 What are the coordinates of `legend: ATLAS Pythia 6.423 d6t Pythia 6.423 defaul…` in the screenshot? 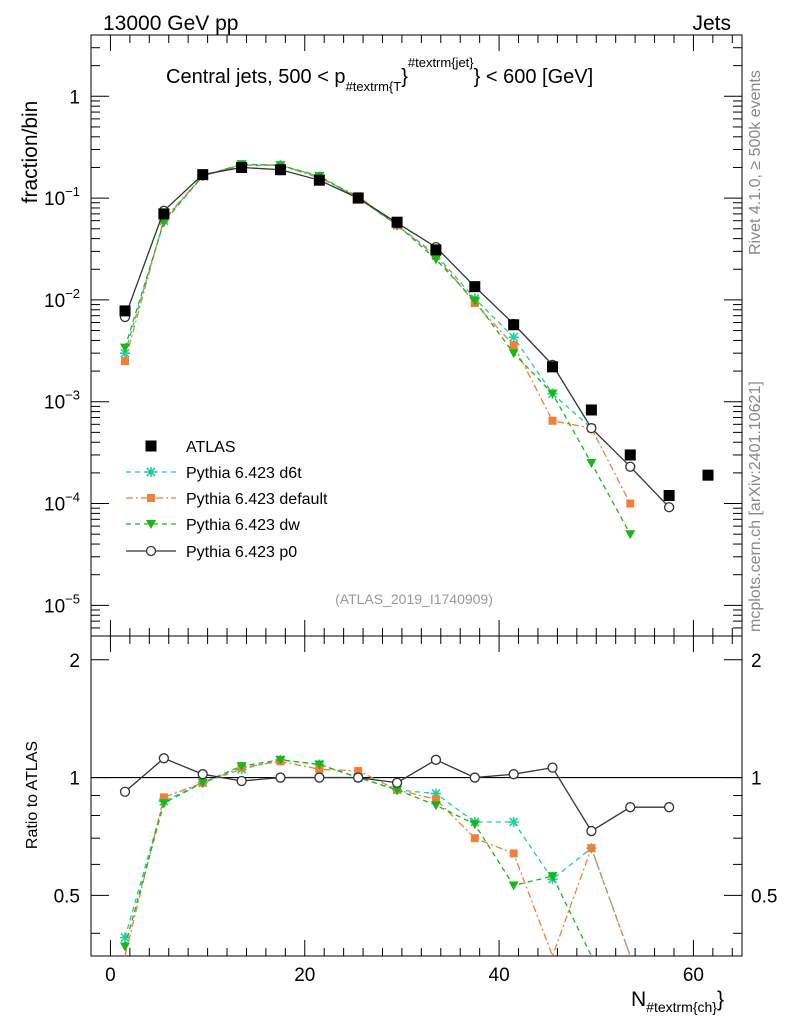 It's located at (227, 500).